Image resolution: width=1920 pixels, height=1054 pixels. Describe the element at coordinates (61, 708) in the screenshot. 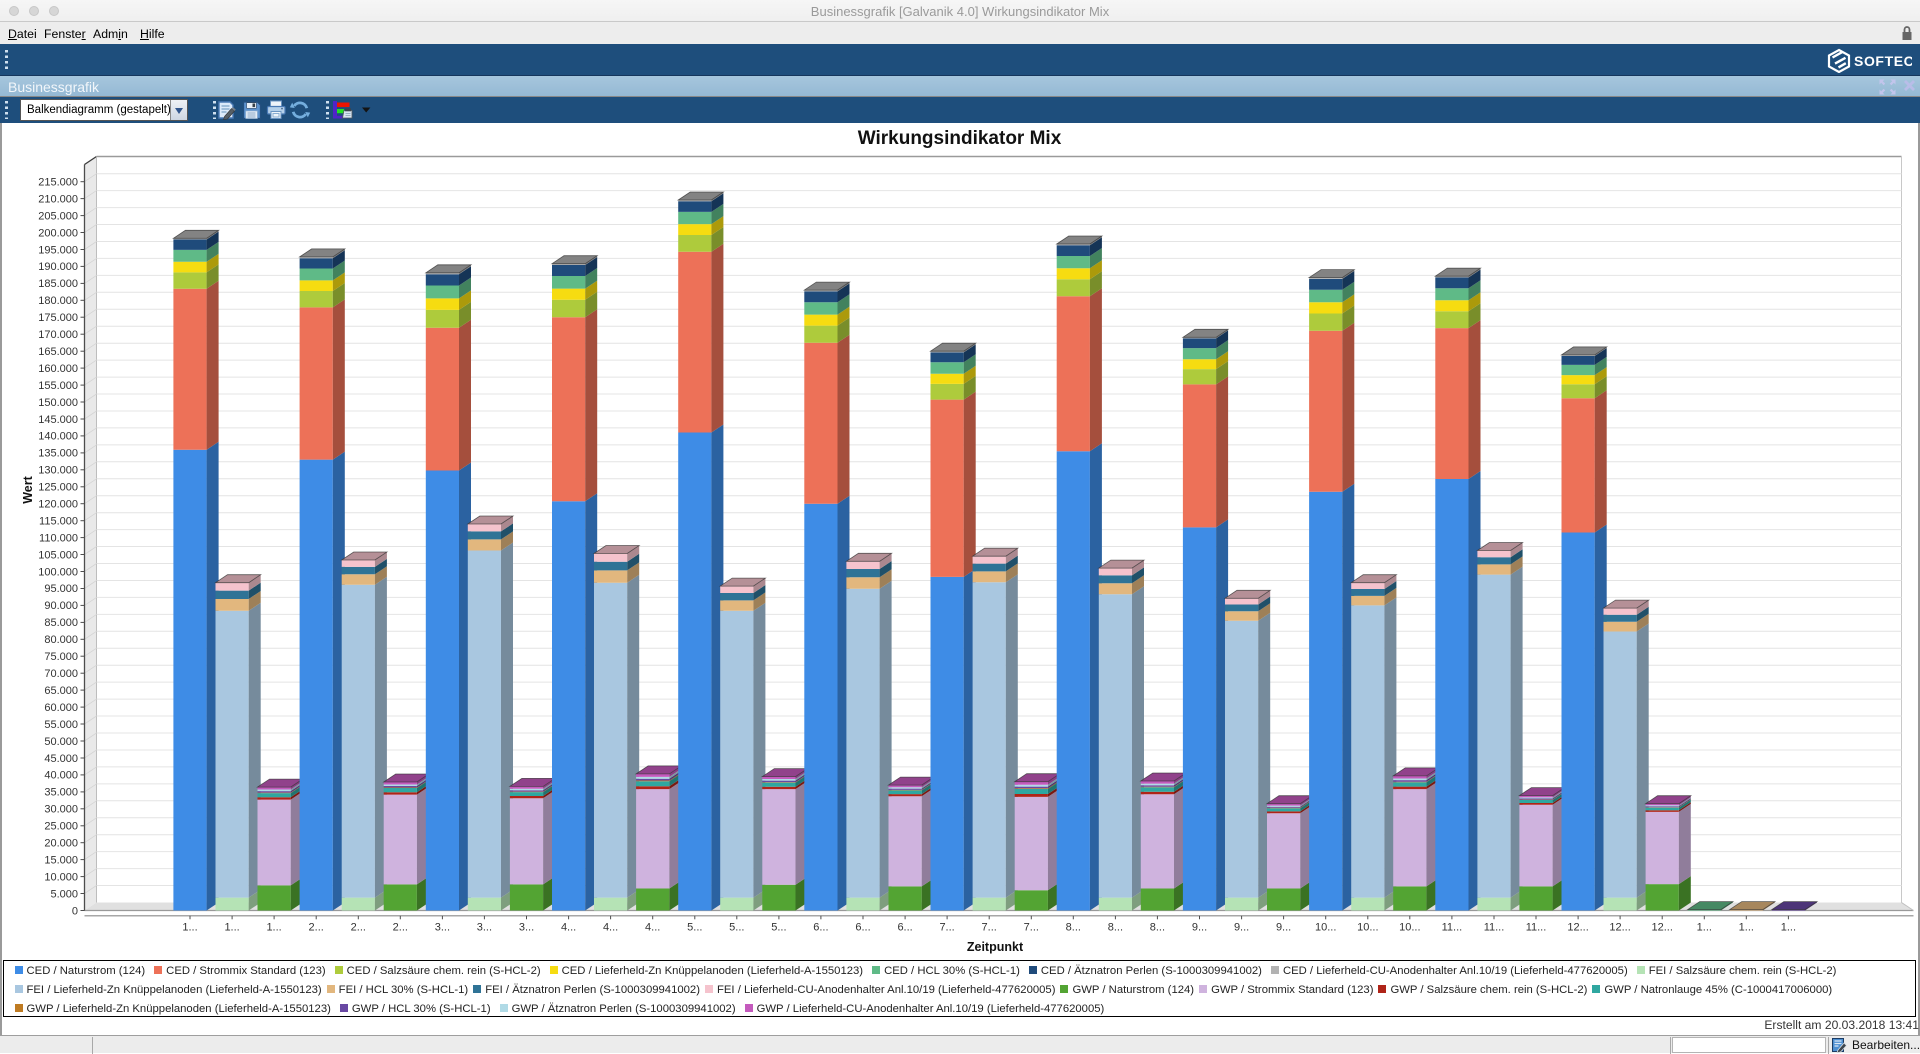

I see `svg-text: 60.000` at that location.